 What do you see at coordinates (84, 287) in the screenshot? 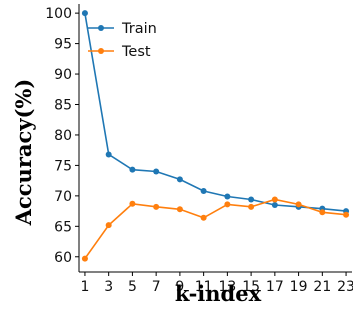
I see `x-tick-label: 1` at bounding box center [84, 287].